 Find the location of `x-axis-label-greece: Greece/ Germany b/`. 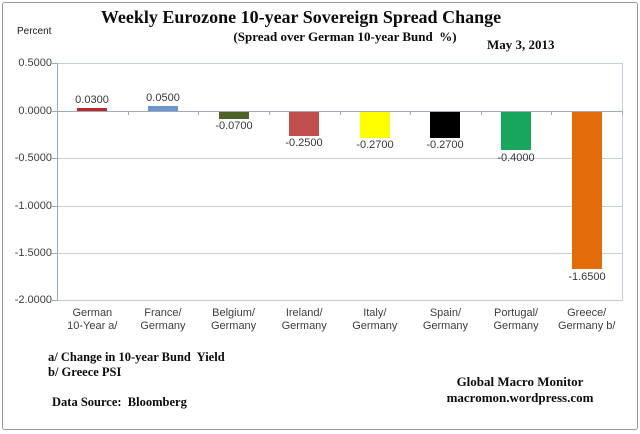

x-axis-label-greece: Greece/ Germany b/ is located at coordinates (586, 319).